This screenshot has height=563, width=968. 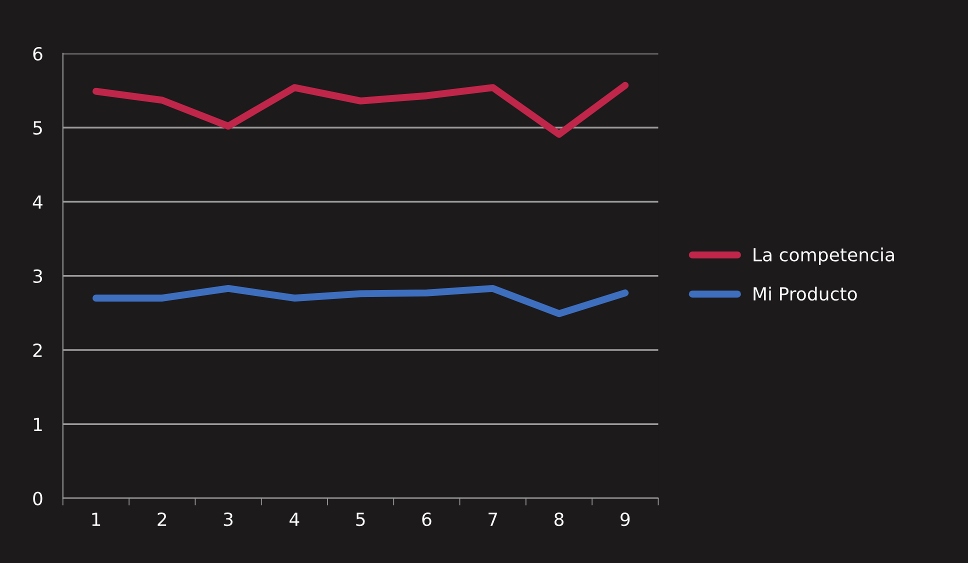 I want to click on y-tick-label: 5, so click(x=37, y=128).